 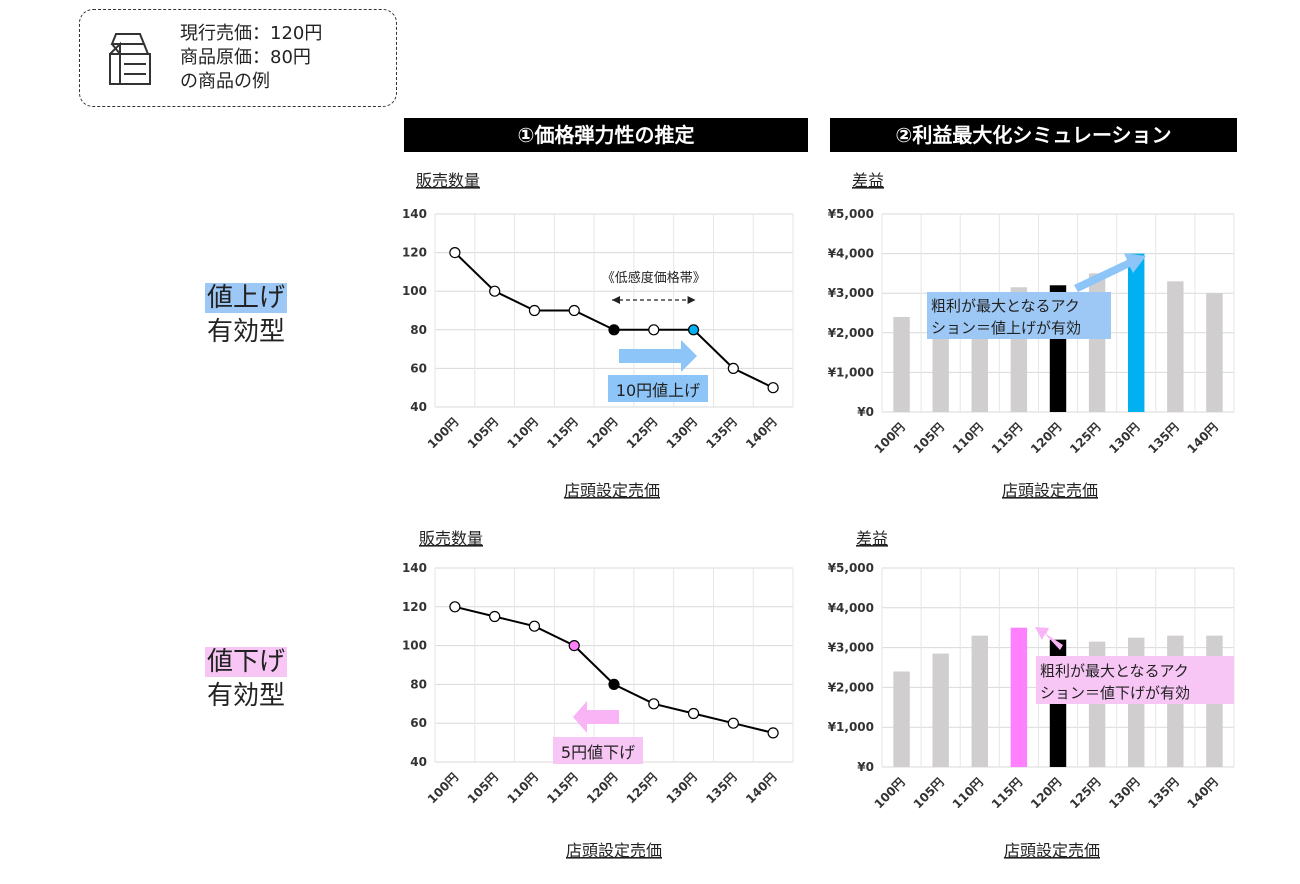 What do you see at coordinates (865, 767) in the screenshot?
I see `y-tick-label: ¥0` at bounding box center [865, 767].